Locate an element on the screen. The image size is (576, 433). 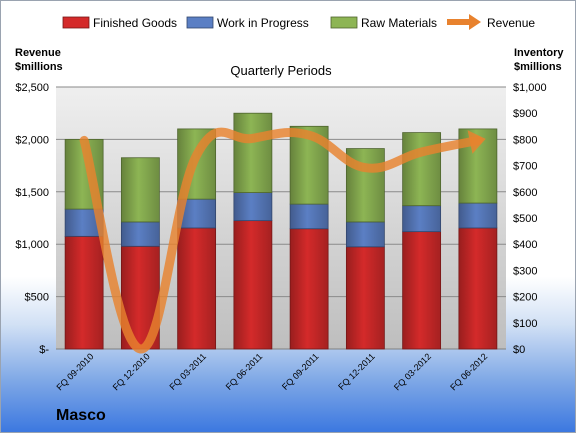
right-tick-label: $0 is located at coordinates (519, 350).